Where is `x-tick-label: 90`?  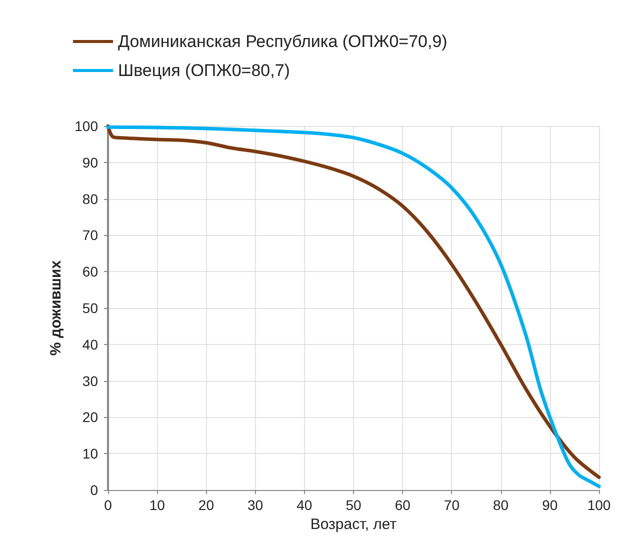 x-tick-label: 90 is located at coordinates (550, 505).